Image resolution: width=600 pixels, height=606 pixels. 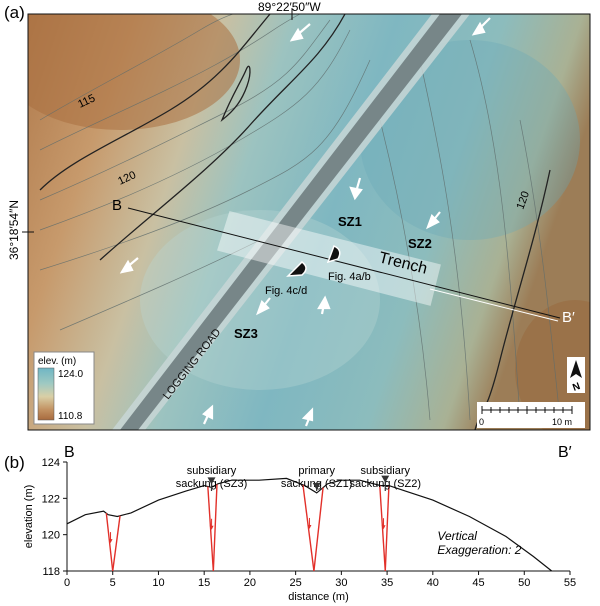 I want to click on north-label: N, so click(x=576, y=387).